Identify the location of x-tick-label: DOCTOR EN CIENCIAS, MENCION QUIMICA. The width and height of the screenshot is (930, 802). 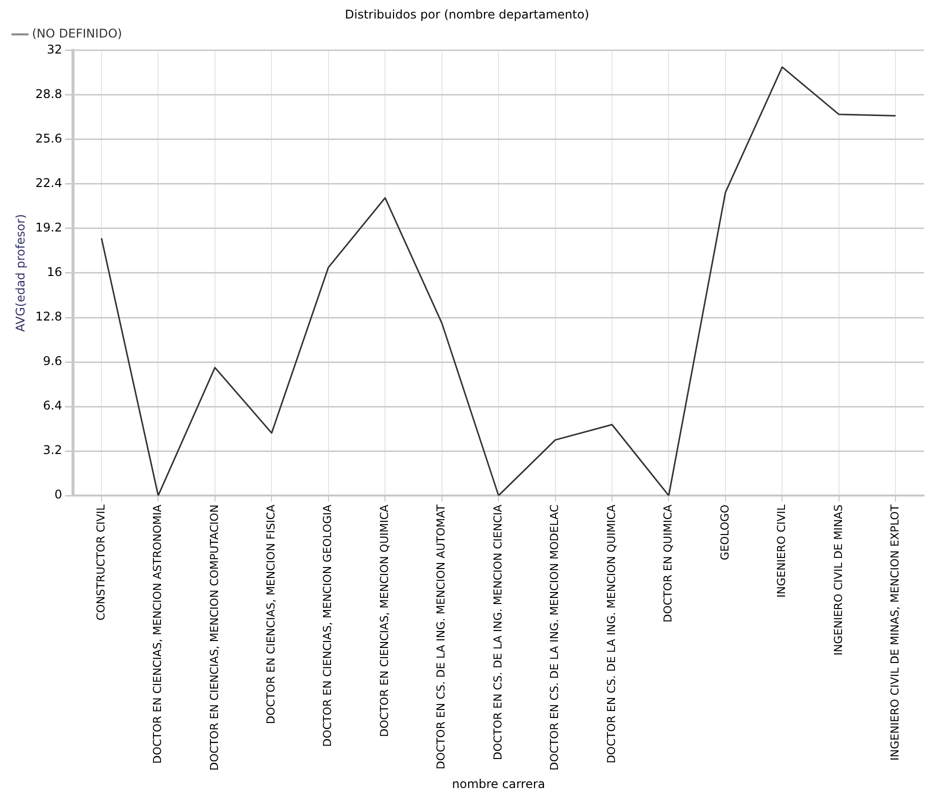
(384, 620).